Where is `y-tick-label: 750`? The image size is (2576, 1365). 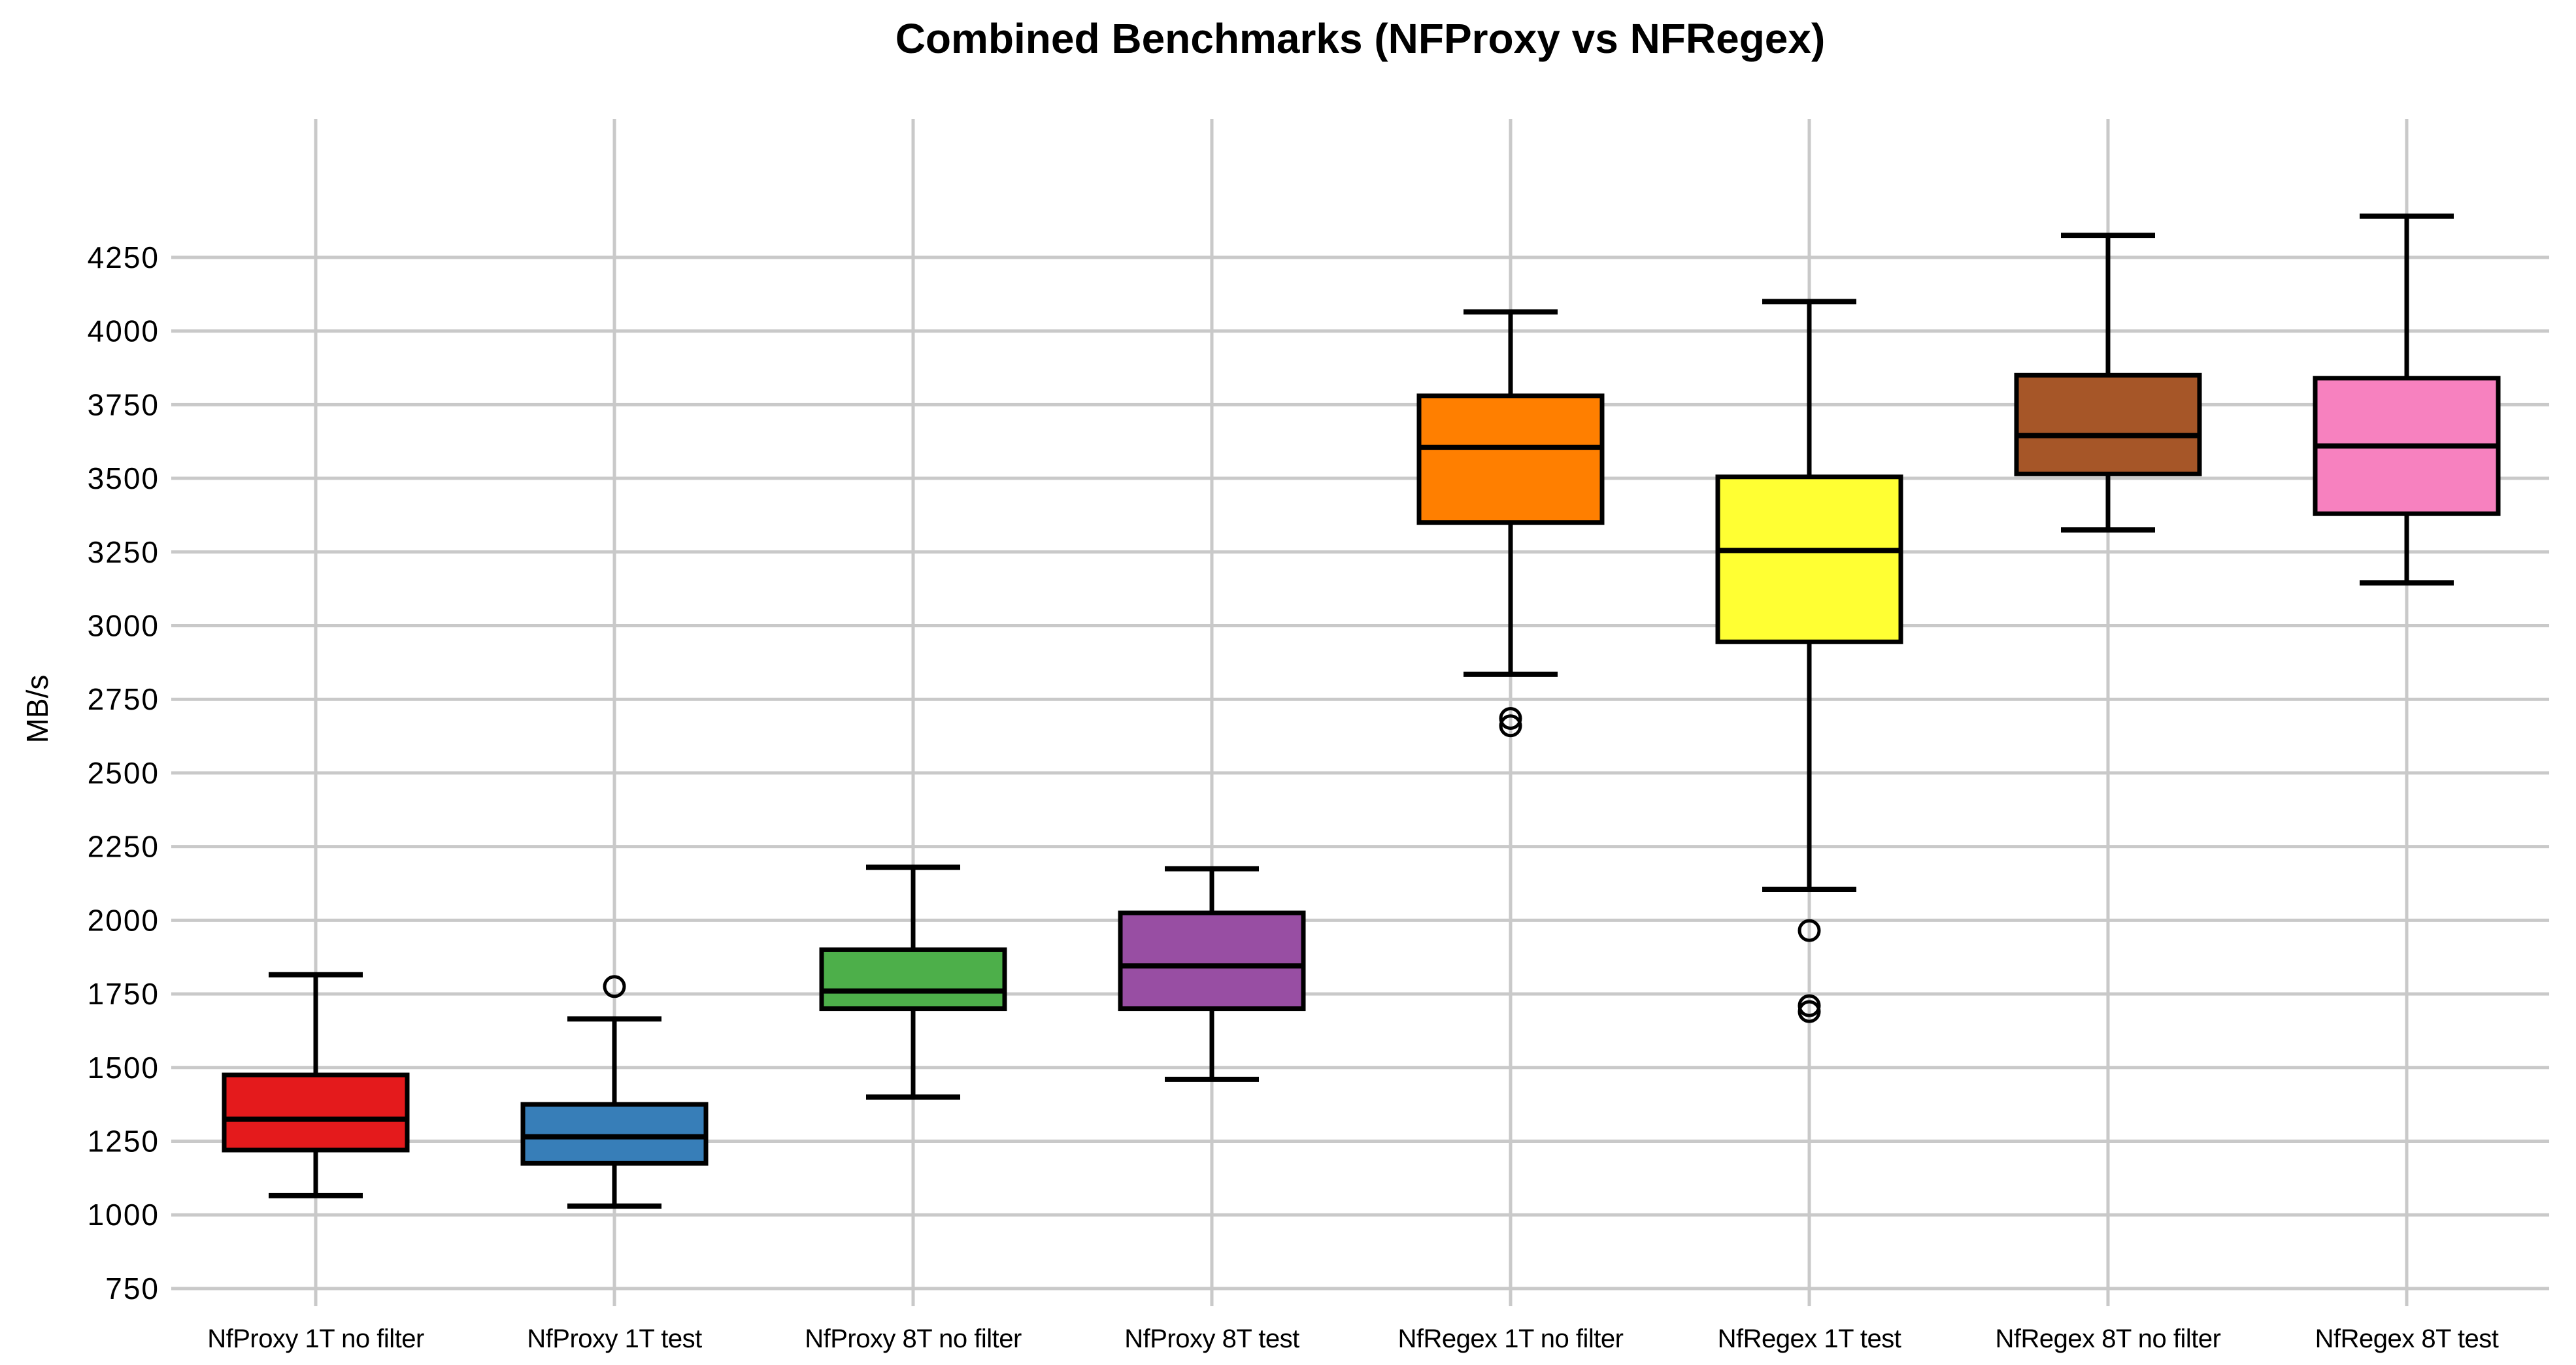
y-tick-label: 750 is located at coordinates (132, 1289).